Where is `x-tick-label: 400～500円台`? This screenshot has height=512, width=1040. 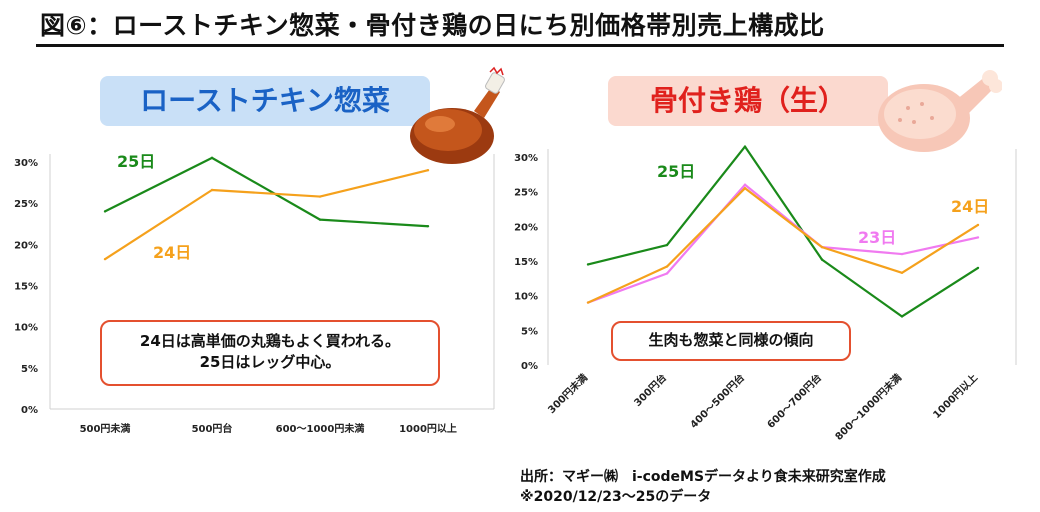 x-tick-label: 400～500円台 is located at coordinates (717, 401).